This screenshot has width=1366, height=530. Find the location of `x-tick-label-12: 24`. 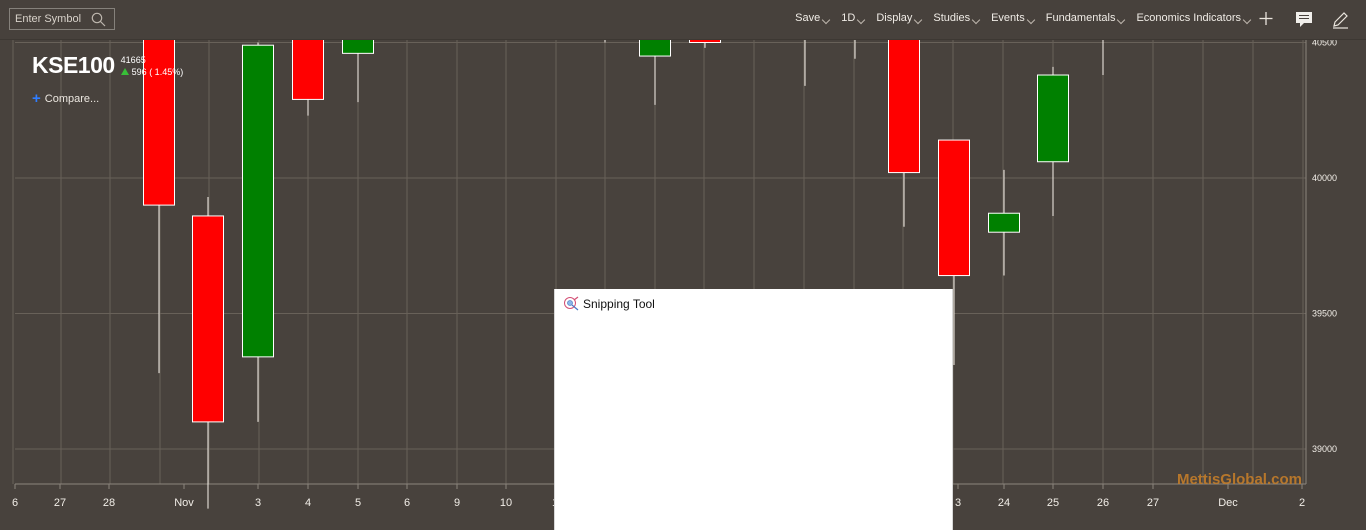

x-tick-label-12: 24 is located at coordinates (1004, 503).